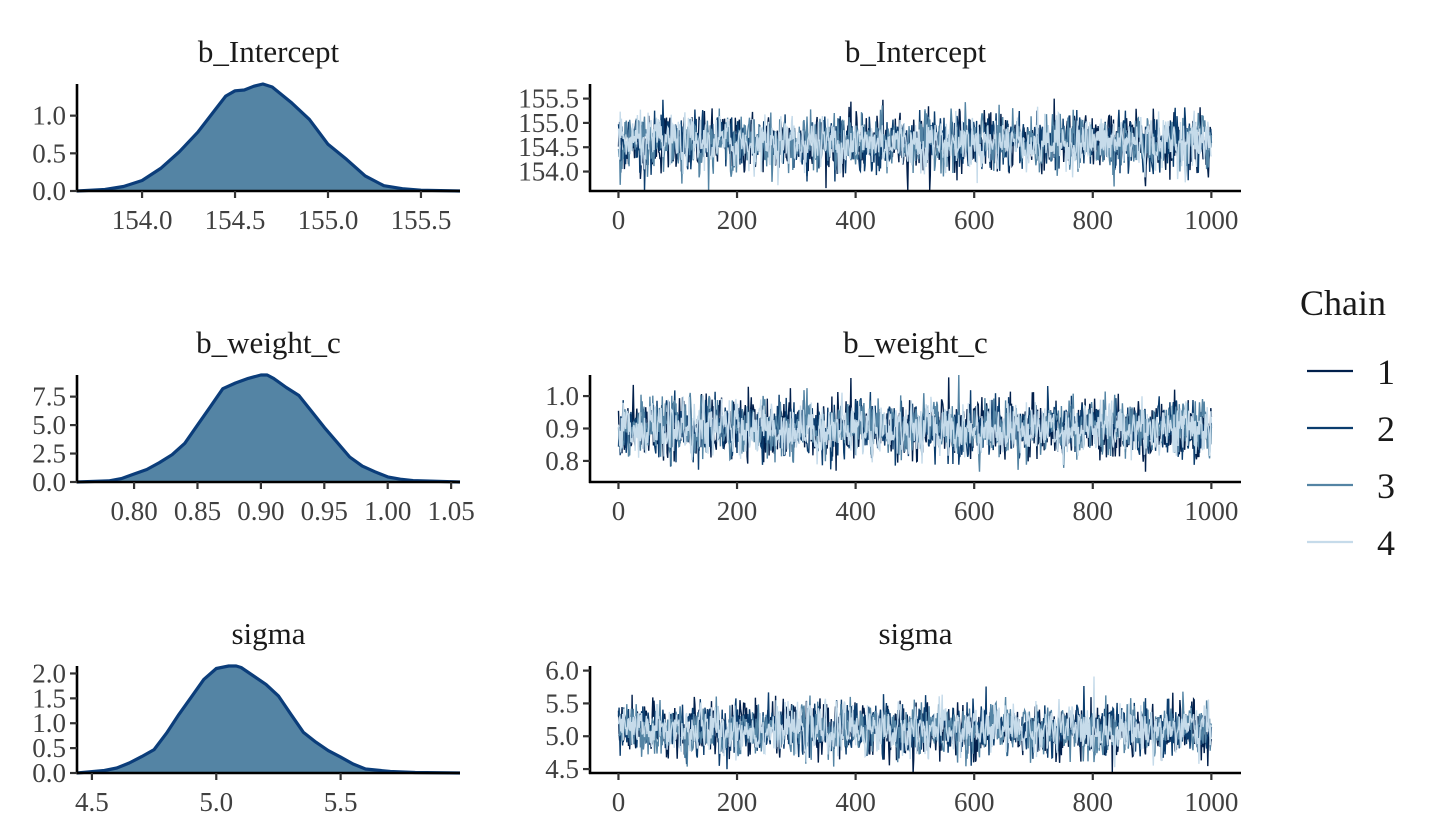 The height and width of the screenshot is (840, 1440). I want to click on y-tick-label: 7.5, so click(49, 397).